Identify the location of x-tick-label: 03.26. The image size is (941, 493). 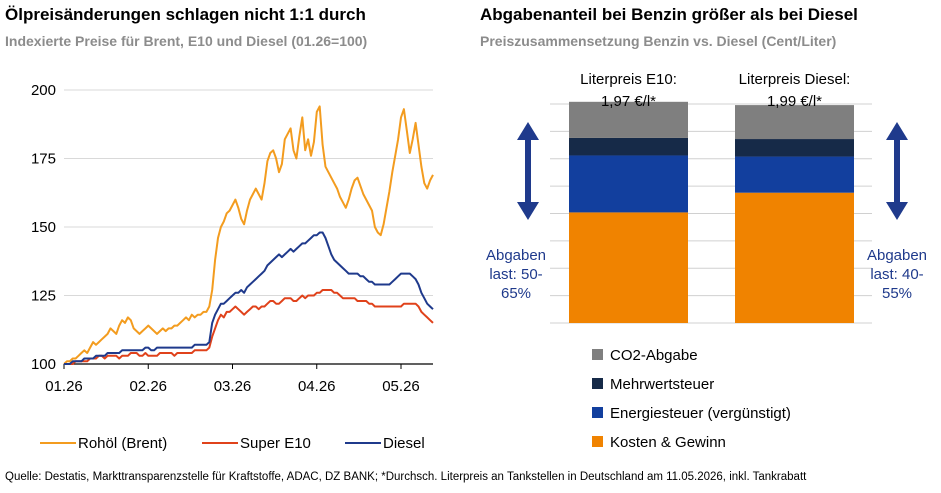
(233, 386).